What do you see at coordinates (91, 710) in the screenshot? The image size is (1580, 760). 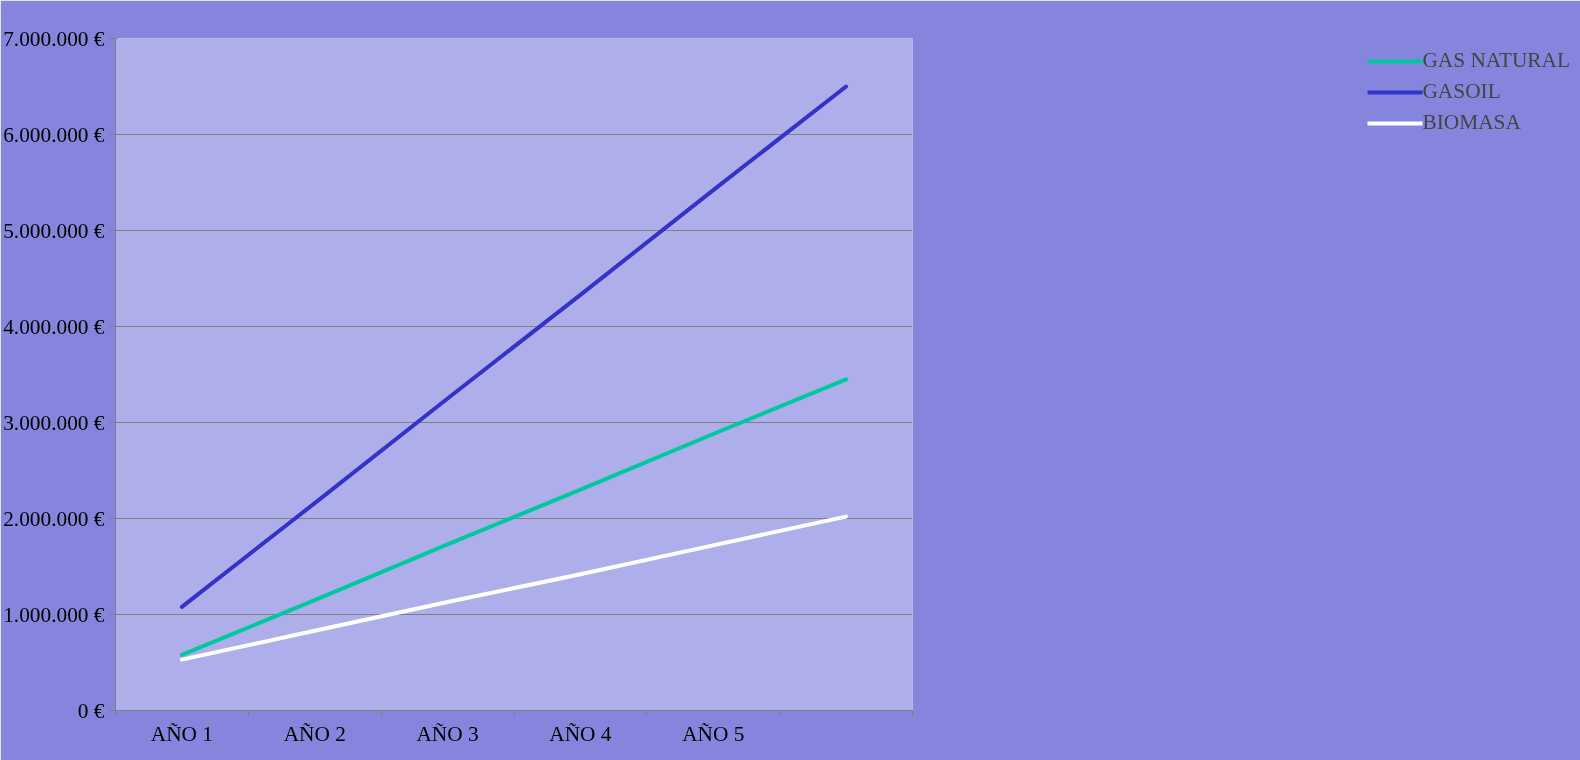 I see `y-tick-label: 0 €` at bounding box center [91, 710].